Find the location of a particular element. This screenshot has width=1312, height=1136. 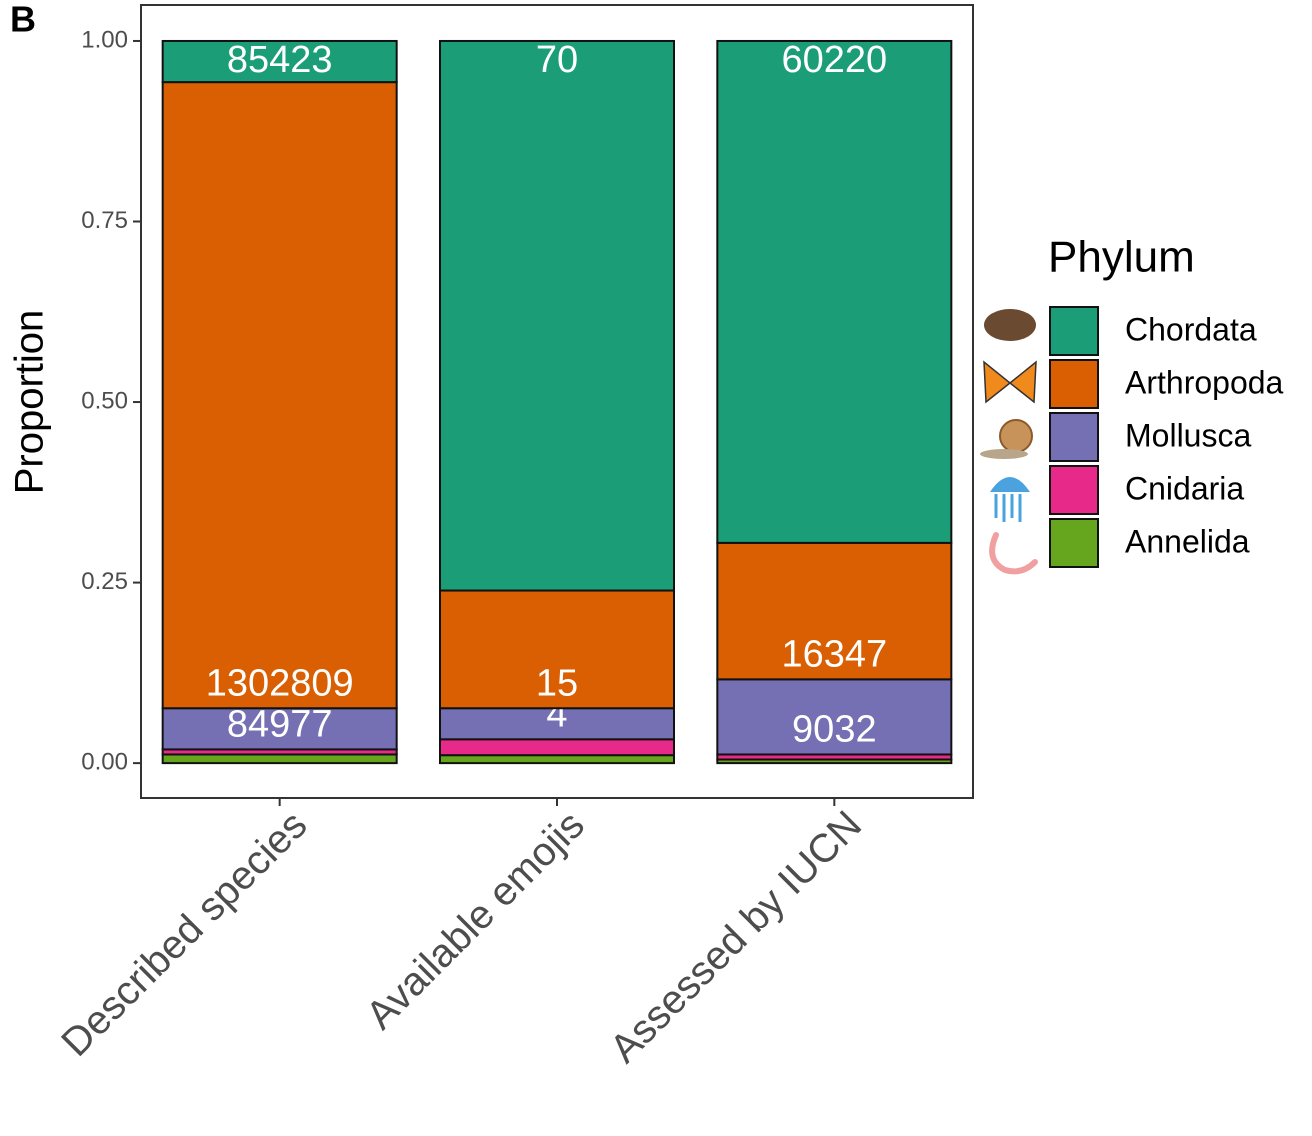

legend-title: Phylum is located at coordinates (1121, 257).